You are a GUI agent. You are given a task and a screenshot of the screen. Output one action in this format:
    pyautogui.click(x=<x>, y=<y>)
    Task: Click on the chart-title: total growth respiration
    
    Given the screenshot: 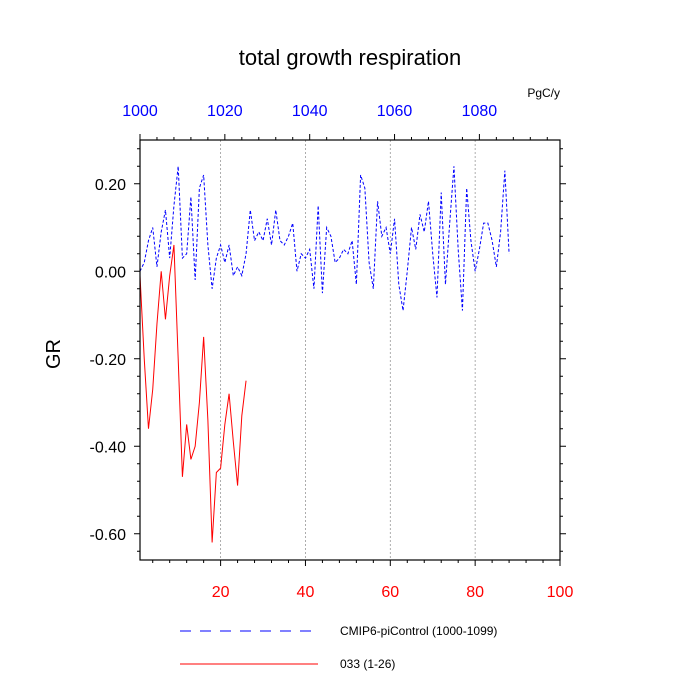 What is the action you would take?
    pyautogui.click(x=350, y=57)
    